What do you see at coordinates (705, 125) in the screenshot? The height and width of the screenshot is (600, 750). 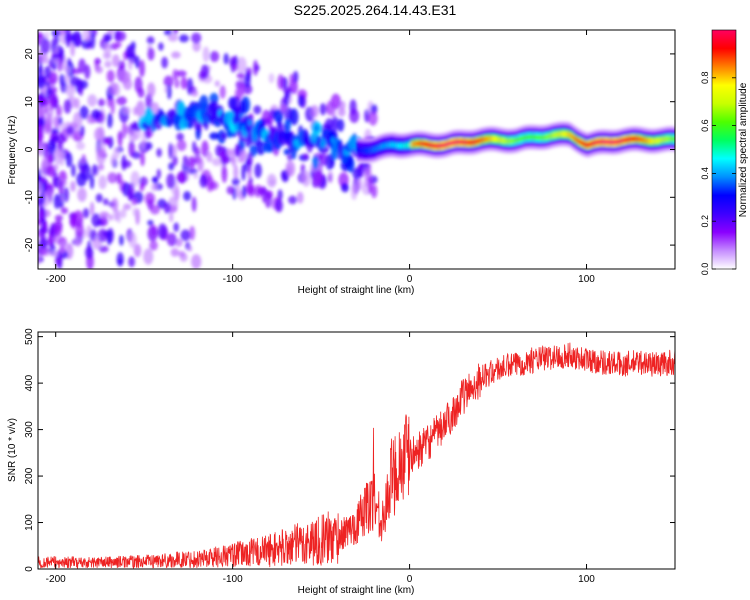 I see `colorbar-tick-label: 0.6` at bounding box center [705, 125].